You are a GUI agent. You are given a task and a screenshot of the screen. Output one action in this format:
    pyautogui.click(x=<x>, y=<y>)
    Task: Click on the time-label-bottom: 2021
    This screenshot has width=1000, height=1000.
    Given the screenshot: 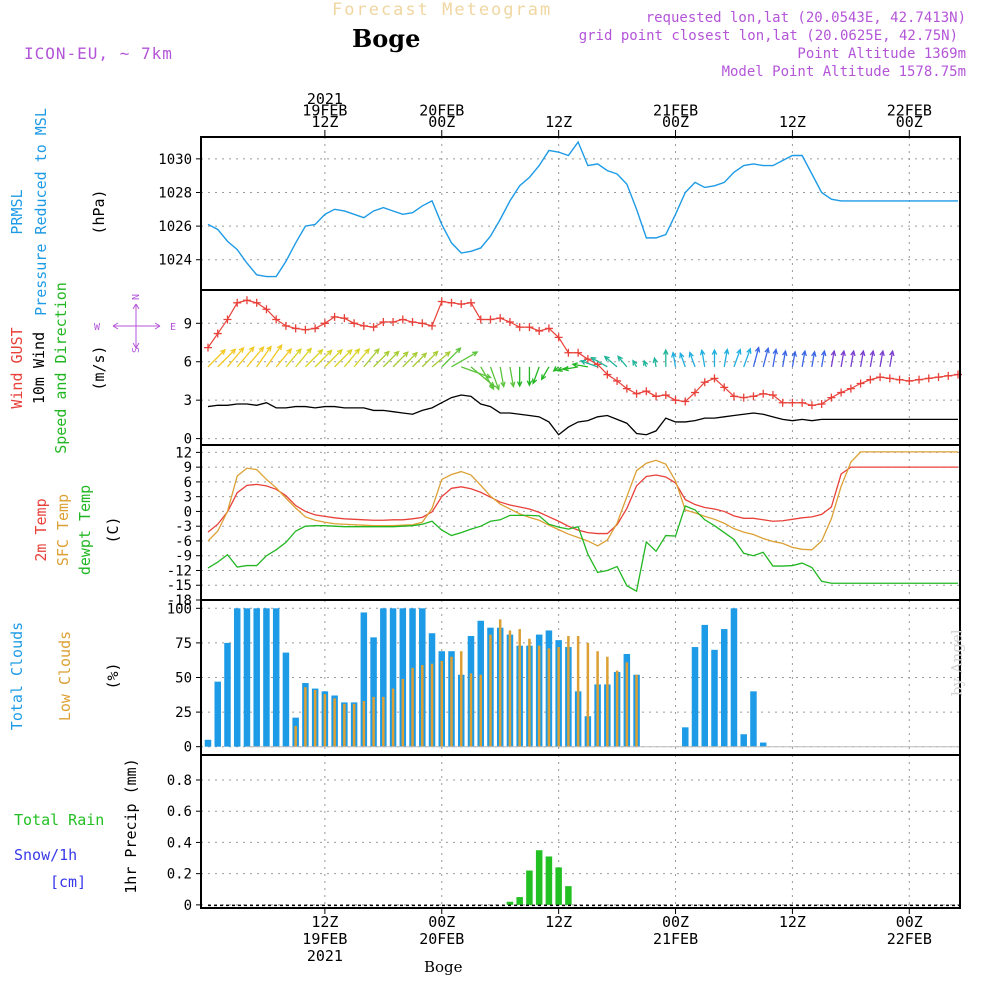 What is the action you would take?
    pyautogui.click(x=325, y=956)
    